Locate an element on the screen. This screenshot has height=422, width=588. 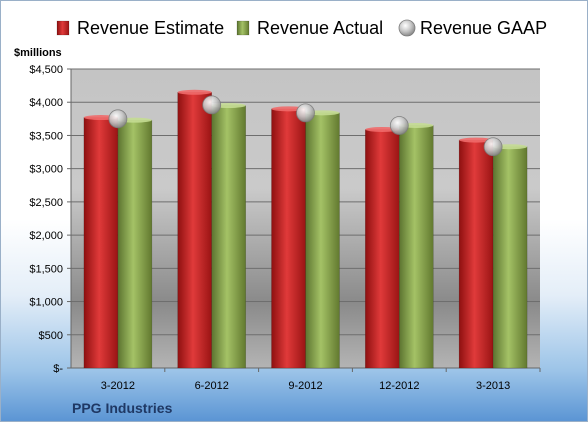
y-tick-label: $- is located at coordinates (58, 369).